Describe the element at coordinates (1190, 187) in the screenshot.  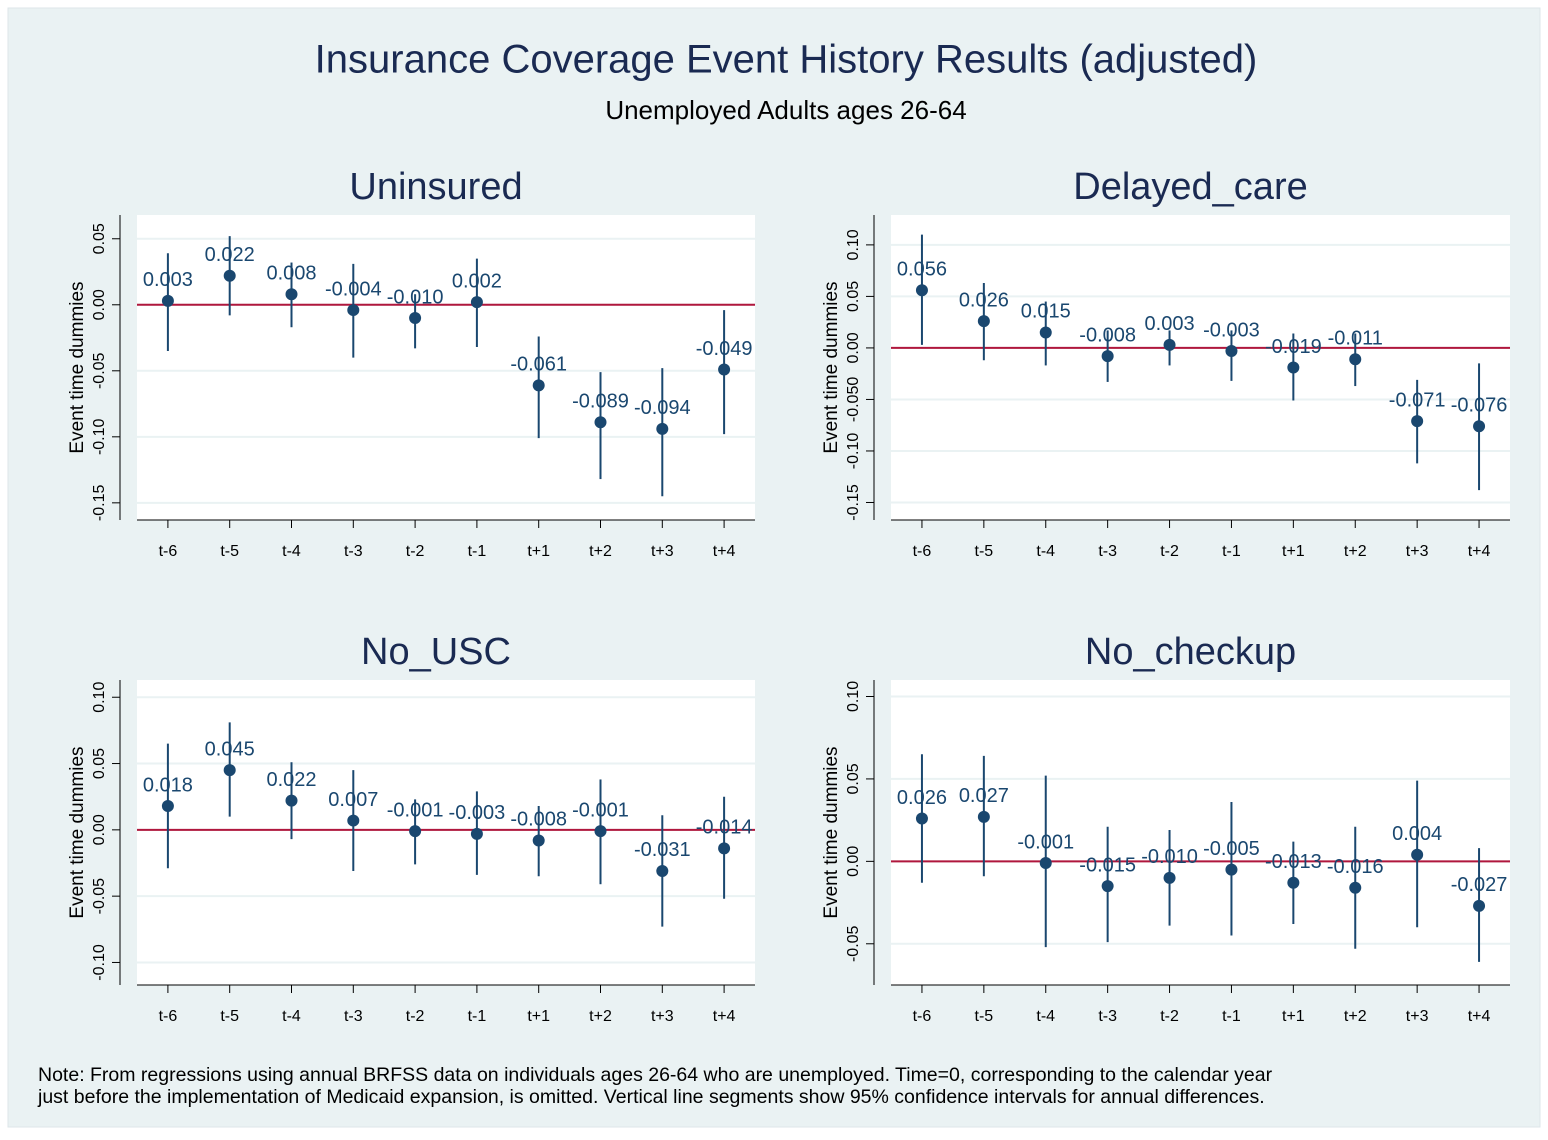
I see `panel-title: Delayed_care` at that location.